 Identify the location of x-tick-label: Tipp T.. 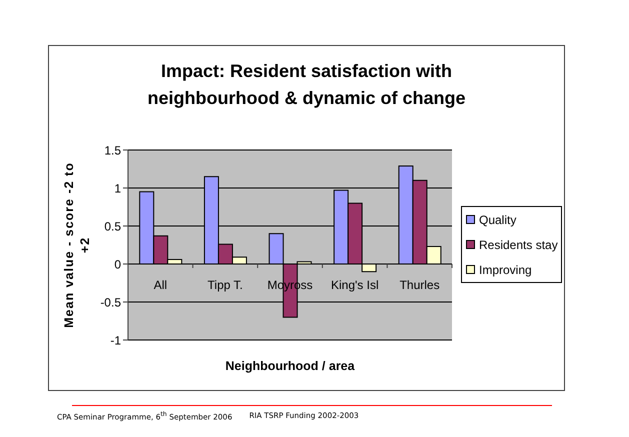
(225, 285).